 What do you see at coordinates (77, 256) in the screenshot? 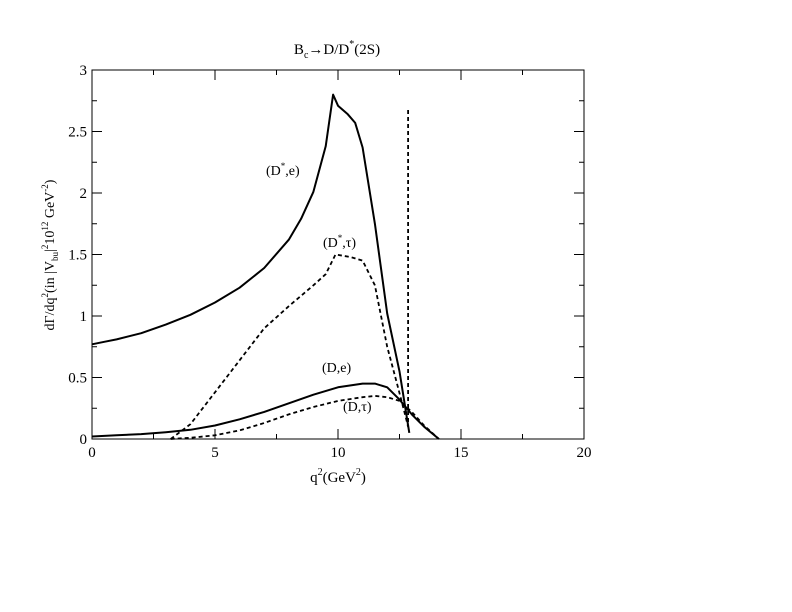
I see `y-tick-label: 1.5` at bounding box center [77, 256].